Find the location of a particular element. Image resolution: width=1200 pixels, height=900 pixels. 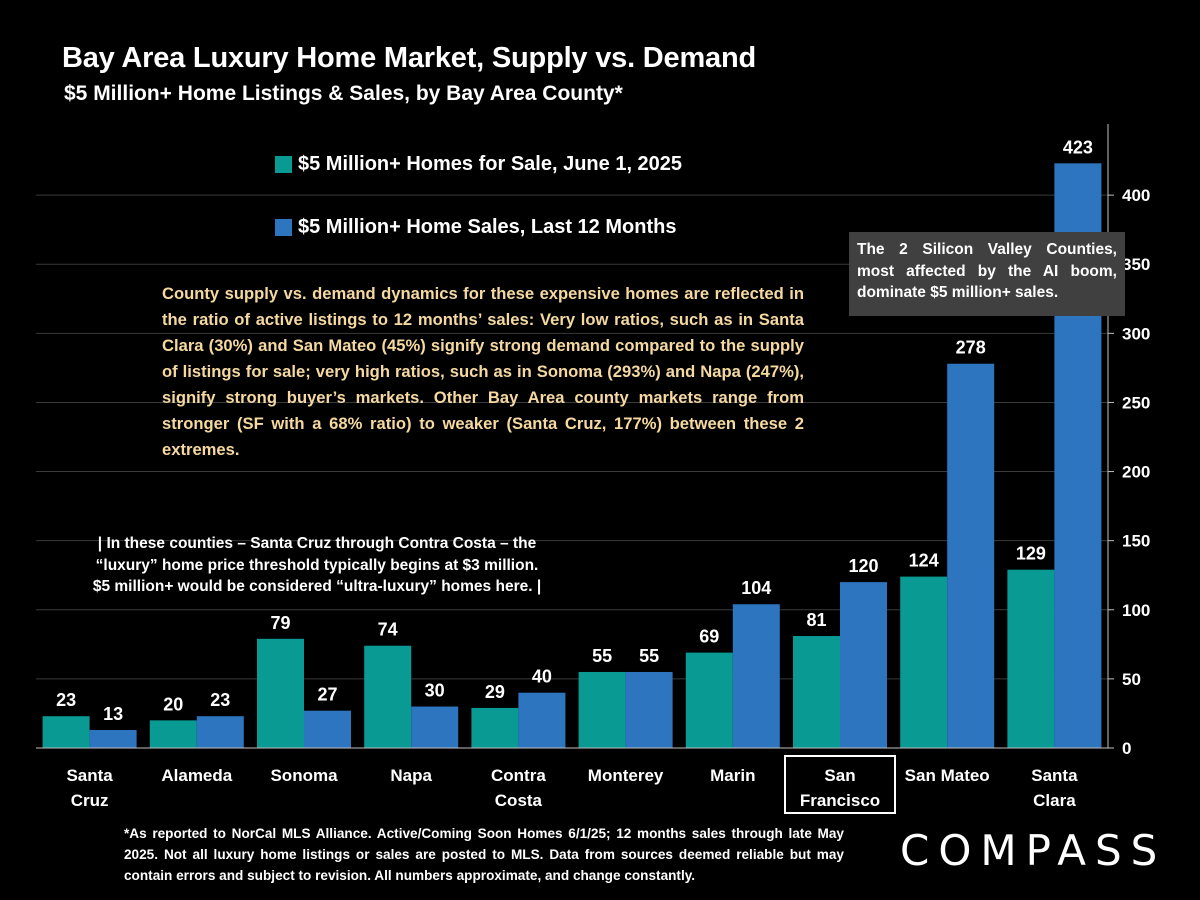

x-category-label: Francisco is located at coordinates (840, 800).